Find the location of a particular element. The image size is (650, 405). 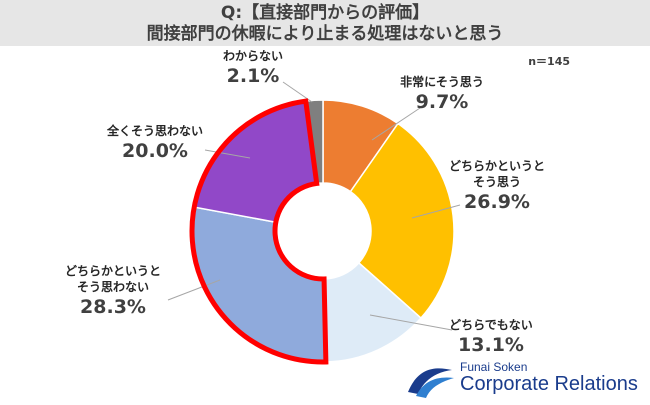

slice-label-text: わからない is located at coordinates (253, 56).